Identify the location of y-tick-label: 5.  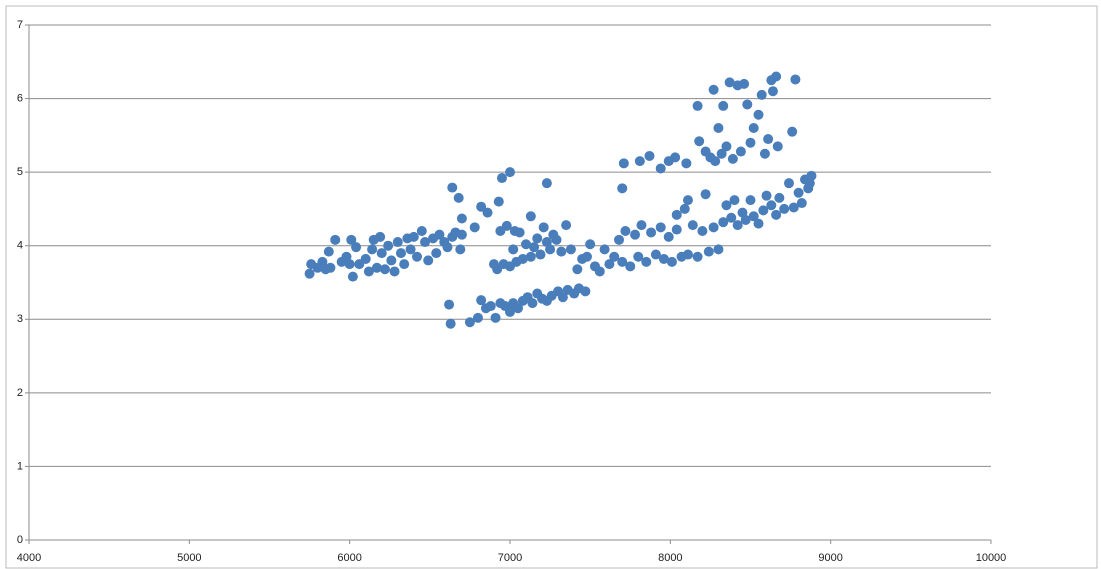
(20, 172).